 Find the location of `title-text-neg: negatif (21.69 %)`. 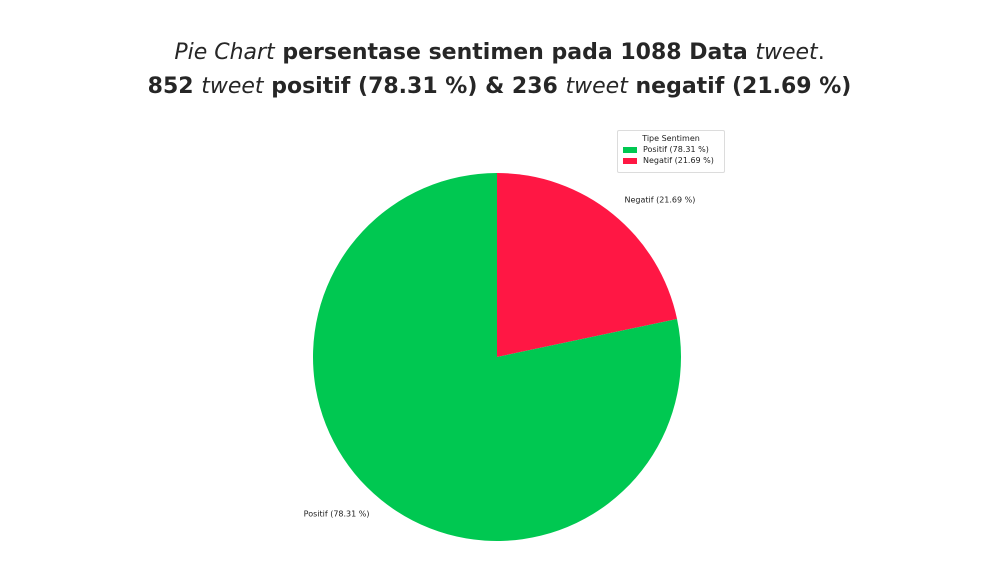

title-text-neg: negatif (21.69 %) is located at coordinates (739, 86).